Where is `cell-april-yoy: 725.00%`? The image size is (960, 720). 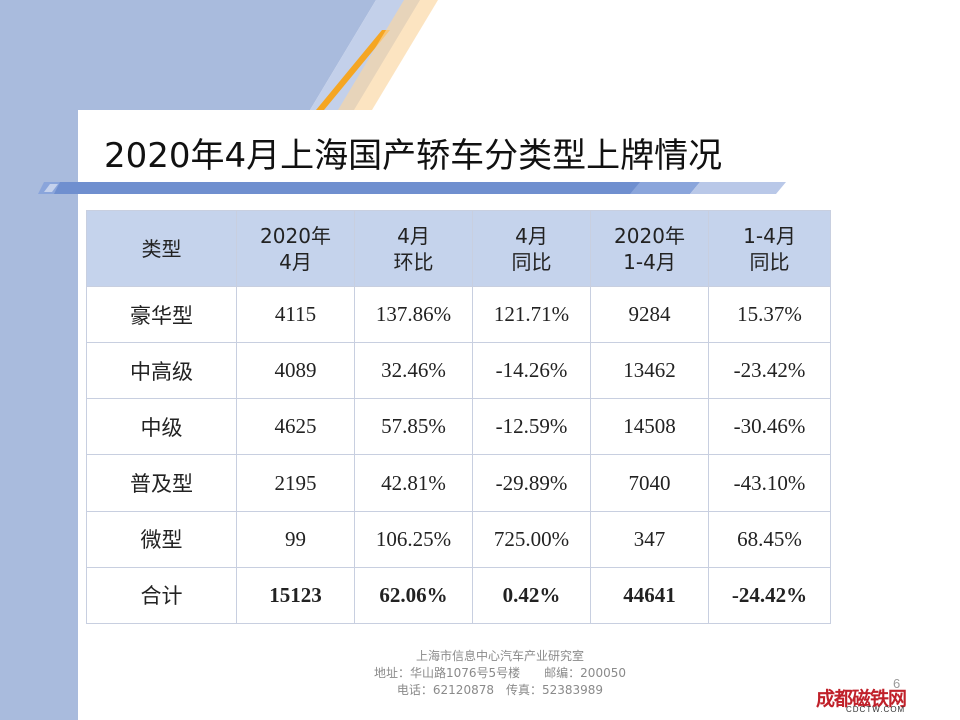
cell-april-yoy: 725.00% is located at coordinates (531, 539).